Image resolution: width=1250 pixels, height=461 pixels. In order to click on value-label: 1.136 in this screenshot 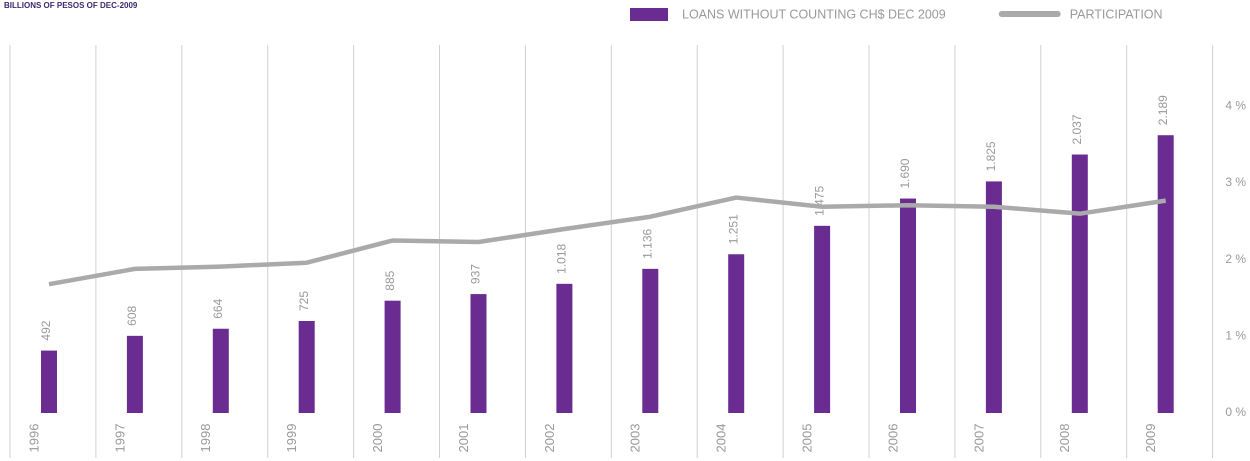, I will do `click(647, 243)`.